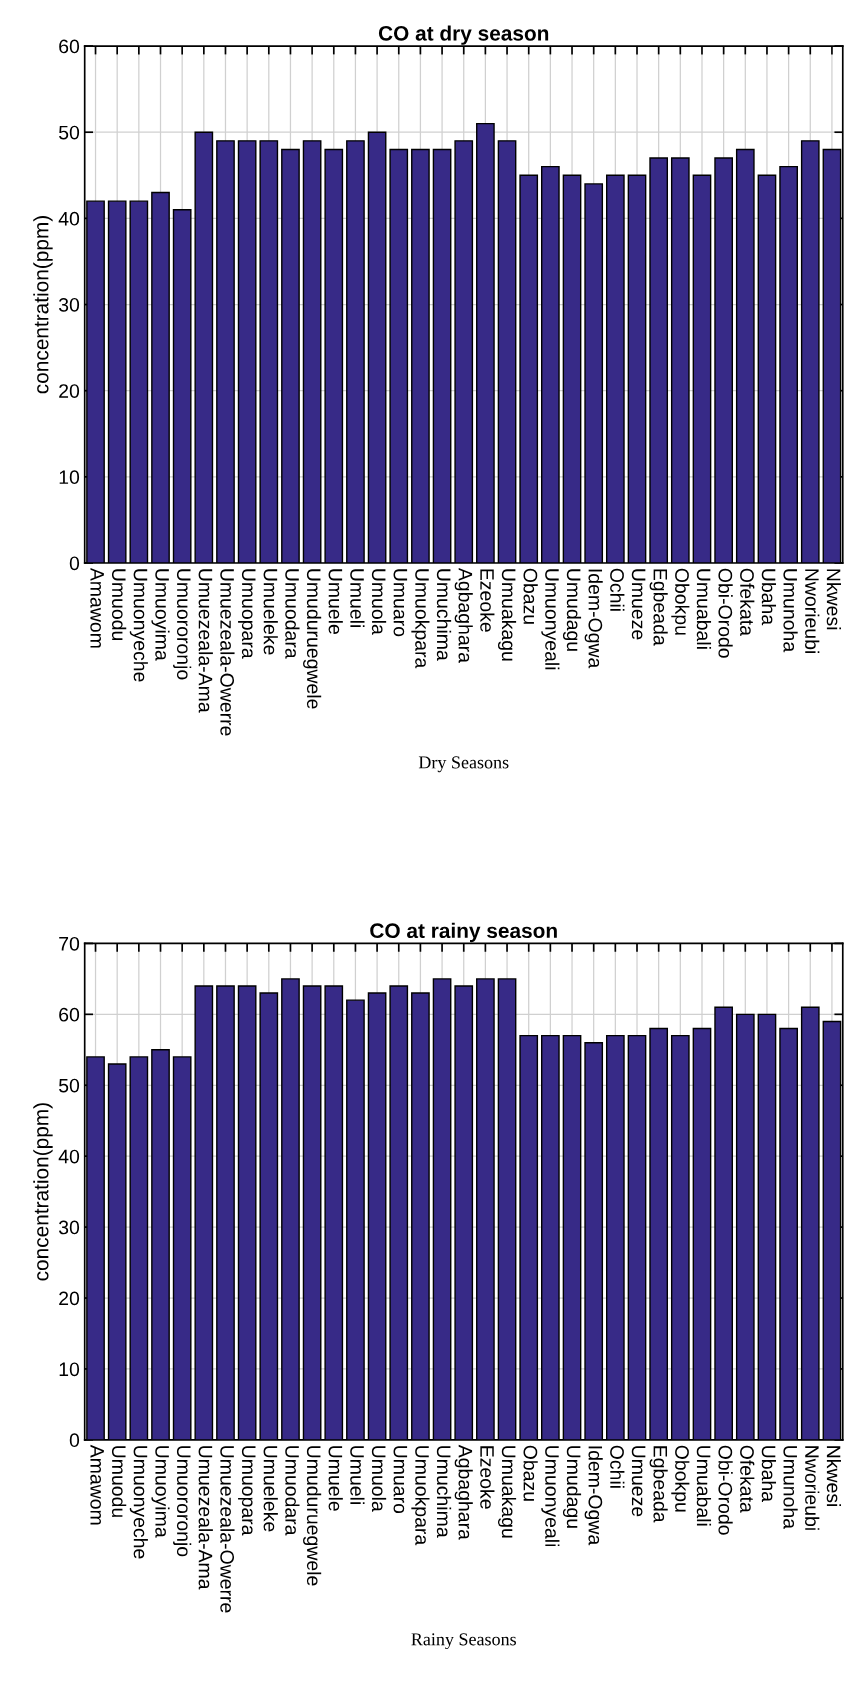 The image size is (847, 1706). What do you see at coordinates (463, 932) in the screenshot?
I see `chart-title: CO at rainy season` at bounding box center [463, 932].